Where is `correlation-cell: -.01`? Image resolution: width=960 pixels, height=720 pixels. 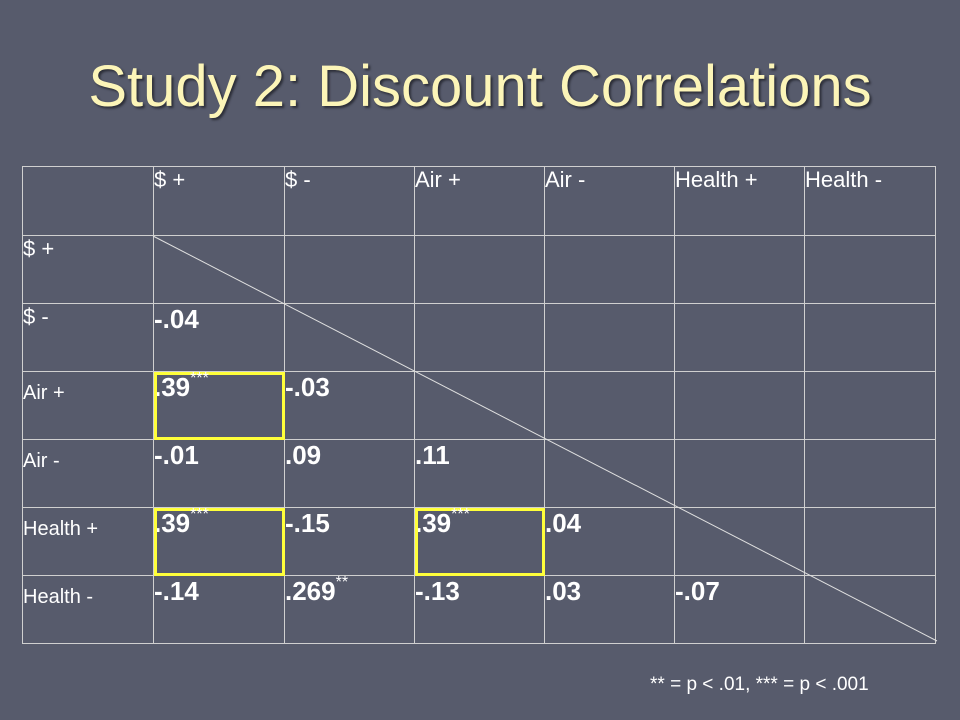
correlation-cell: -.01 is located at coordinates (219, 473).